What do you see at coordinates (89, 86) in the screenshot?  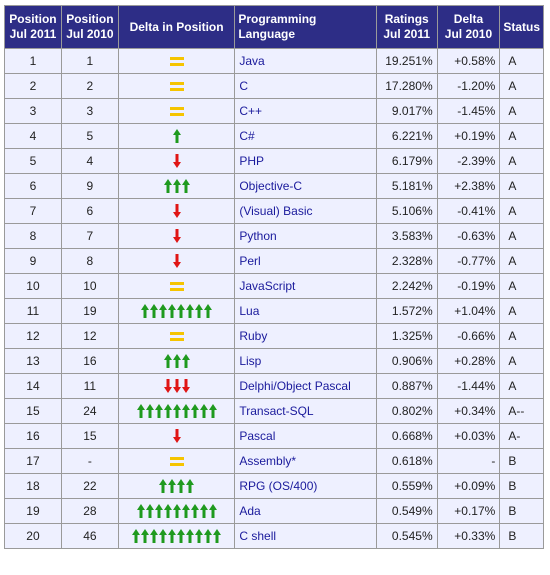 I see `position-2010-cell: 2` at bounding box center [89, 86].